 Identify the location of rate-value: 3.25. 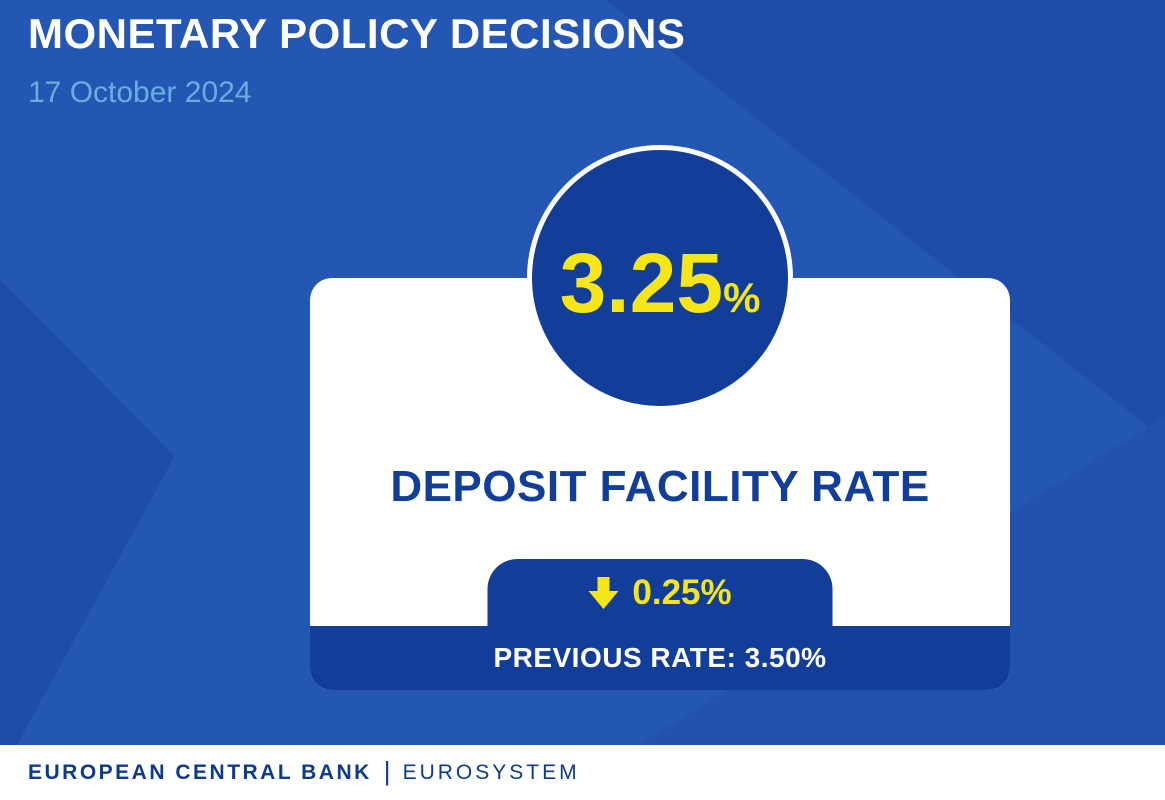
(641, 283).